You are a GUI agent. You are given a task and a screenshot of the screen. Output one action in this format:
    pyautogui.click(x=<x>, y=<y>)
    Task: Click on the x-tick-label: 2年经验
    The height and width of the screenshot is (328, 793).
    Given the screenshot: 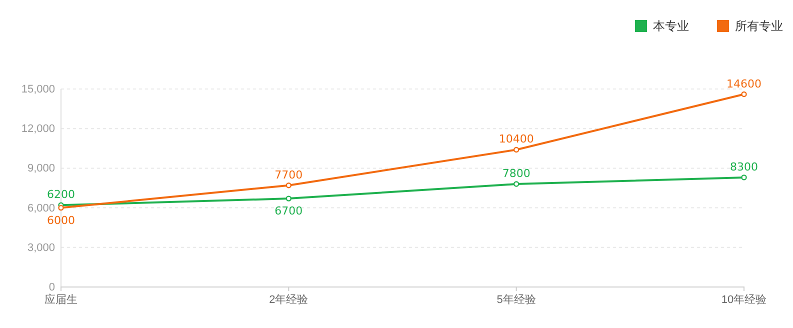 What is the action you would take?
    pyautogui.click(x=288, y=300)
    